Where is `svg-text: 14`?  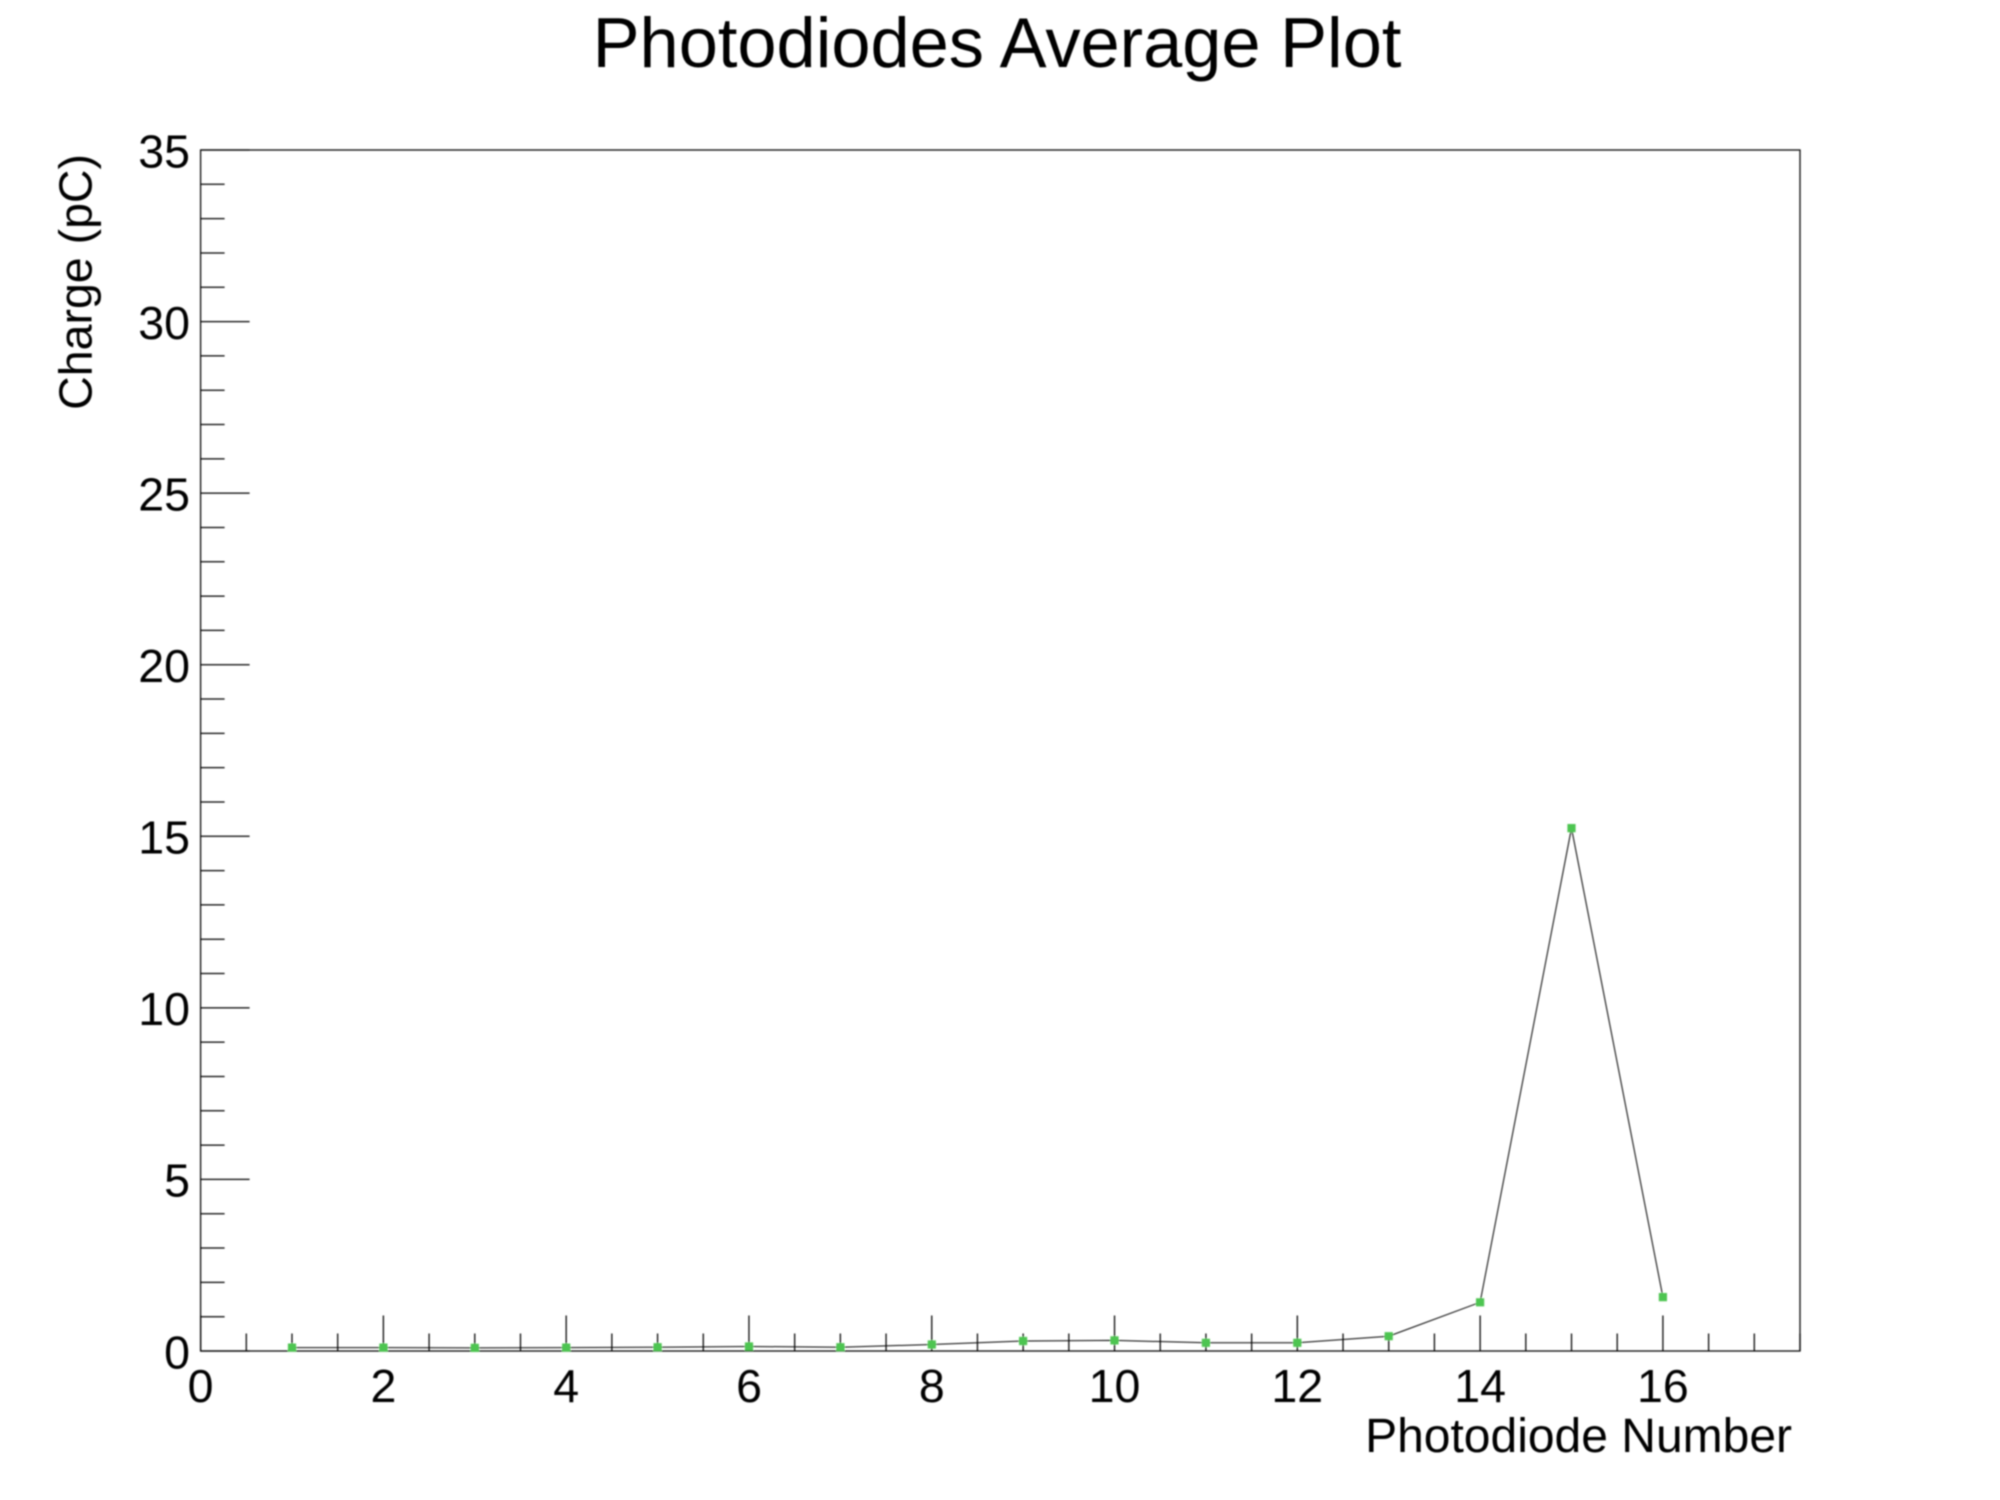 svg-text: 14 is located at coordinates (1480, 1386).